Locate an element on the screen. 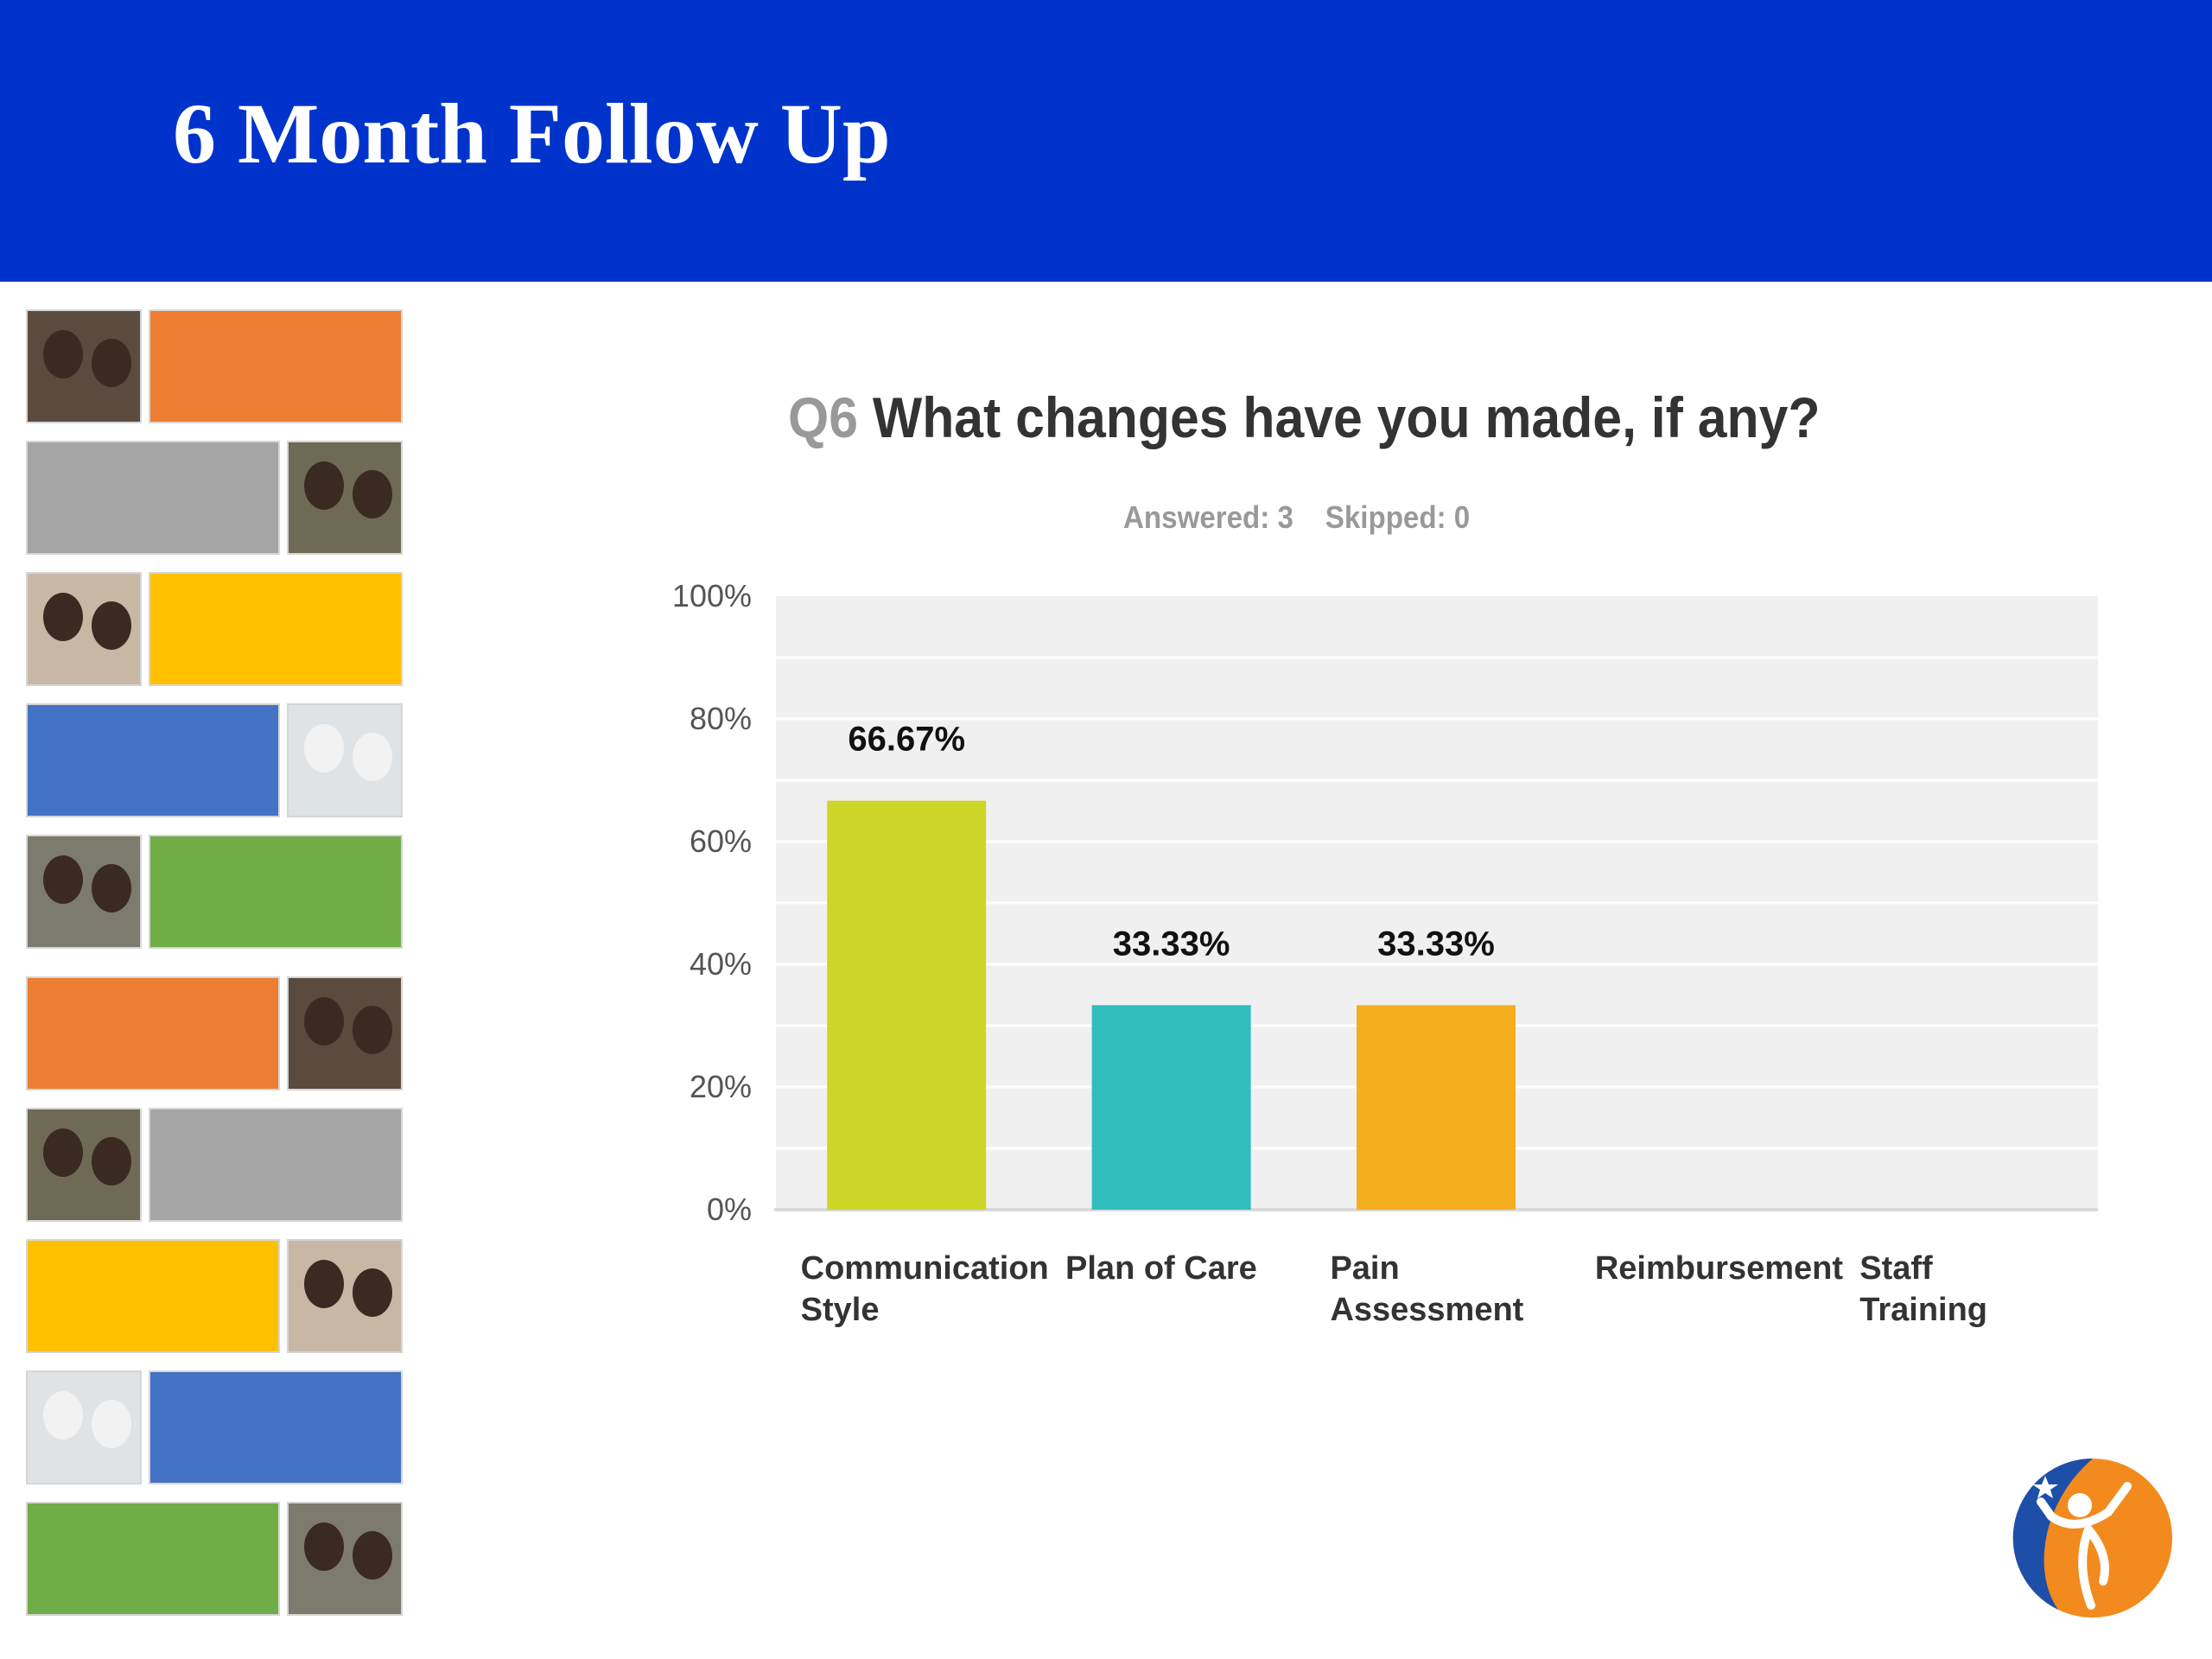 This screenshot has width=2212, height=1659. y-tick-label: 80% is located at coordinates (721, 718).